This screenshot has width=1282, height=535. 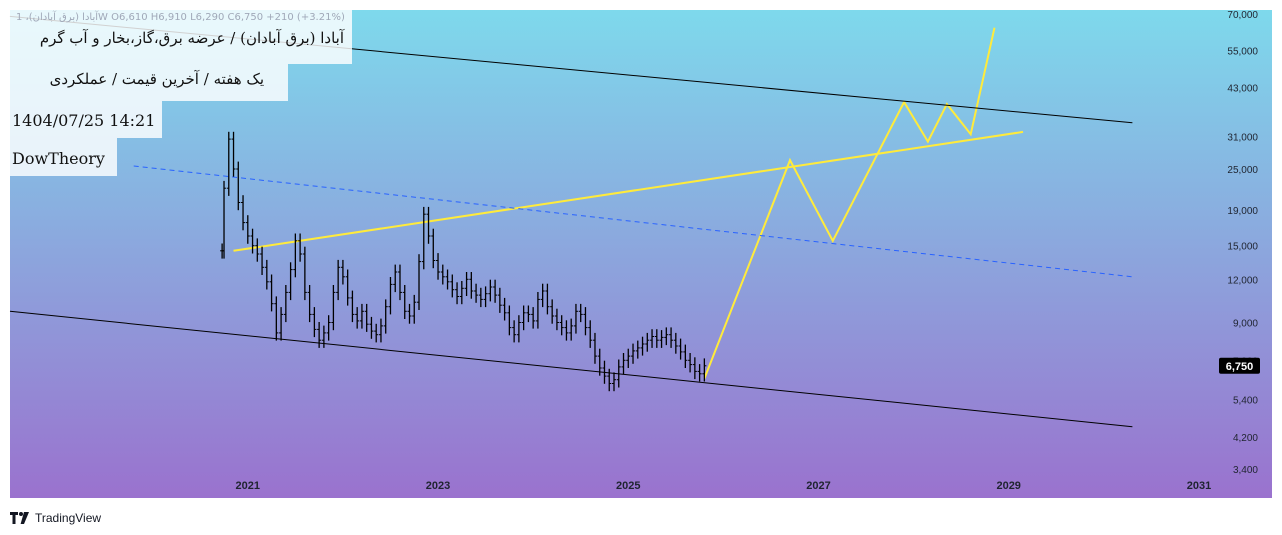 What do you see at coordinates (1008, 486) in the screenshot?
I see `x-tick-label: 2029` at bounding box center [1008, 486].